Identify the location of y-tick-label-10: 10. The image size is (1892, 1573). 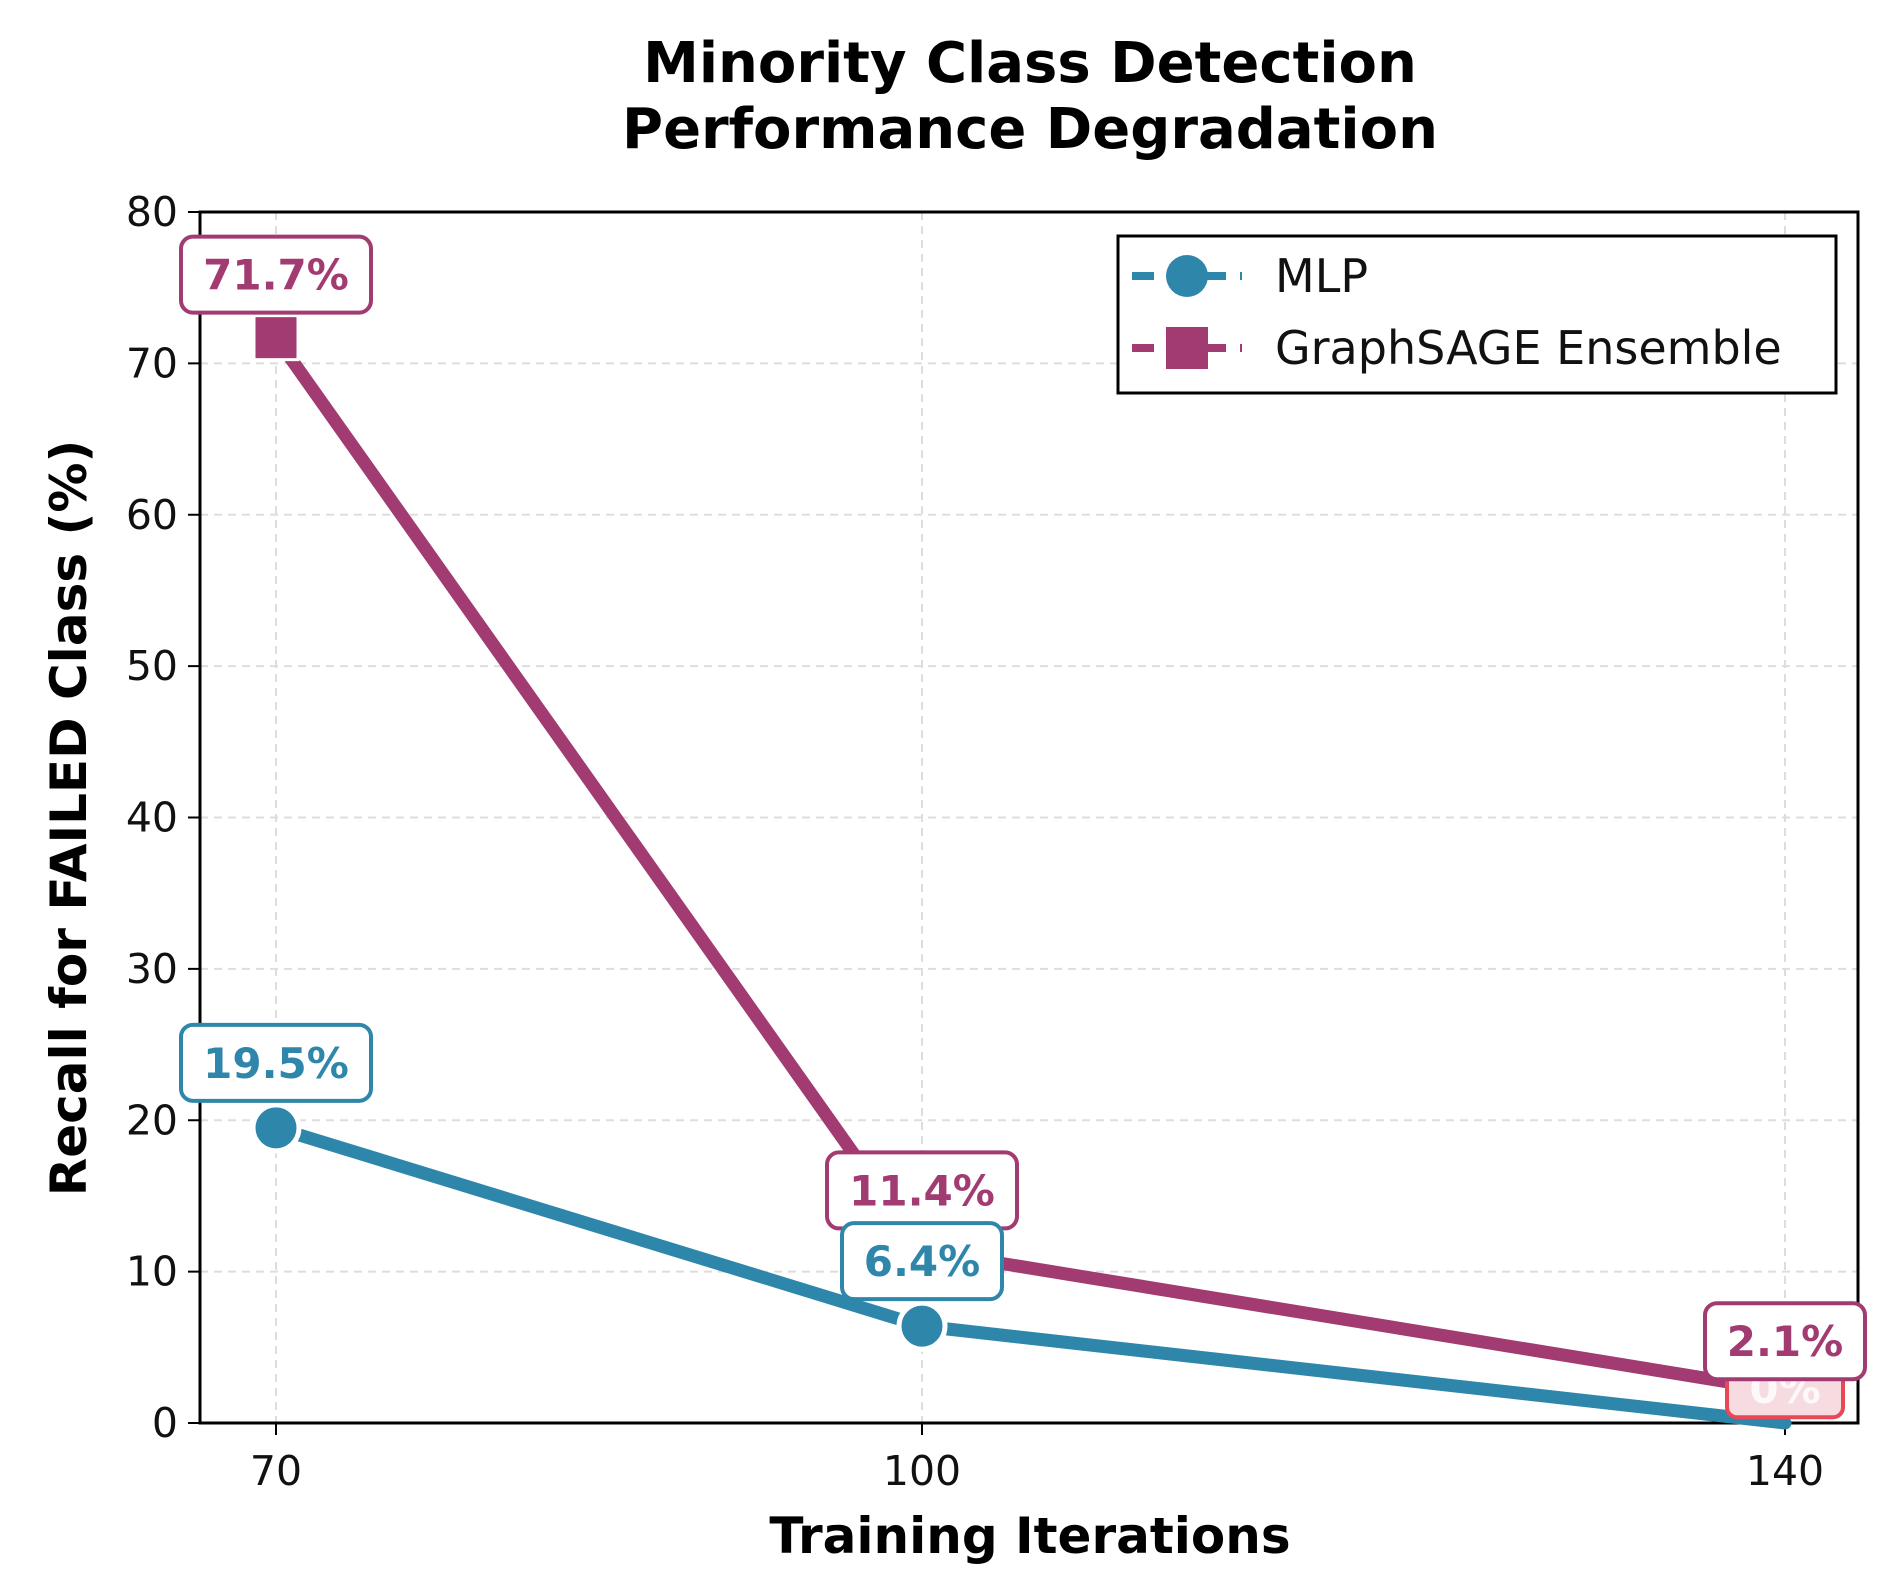
(152, 1272).